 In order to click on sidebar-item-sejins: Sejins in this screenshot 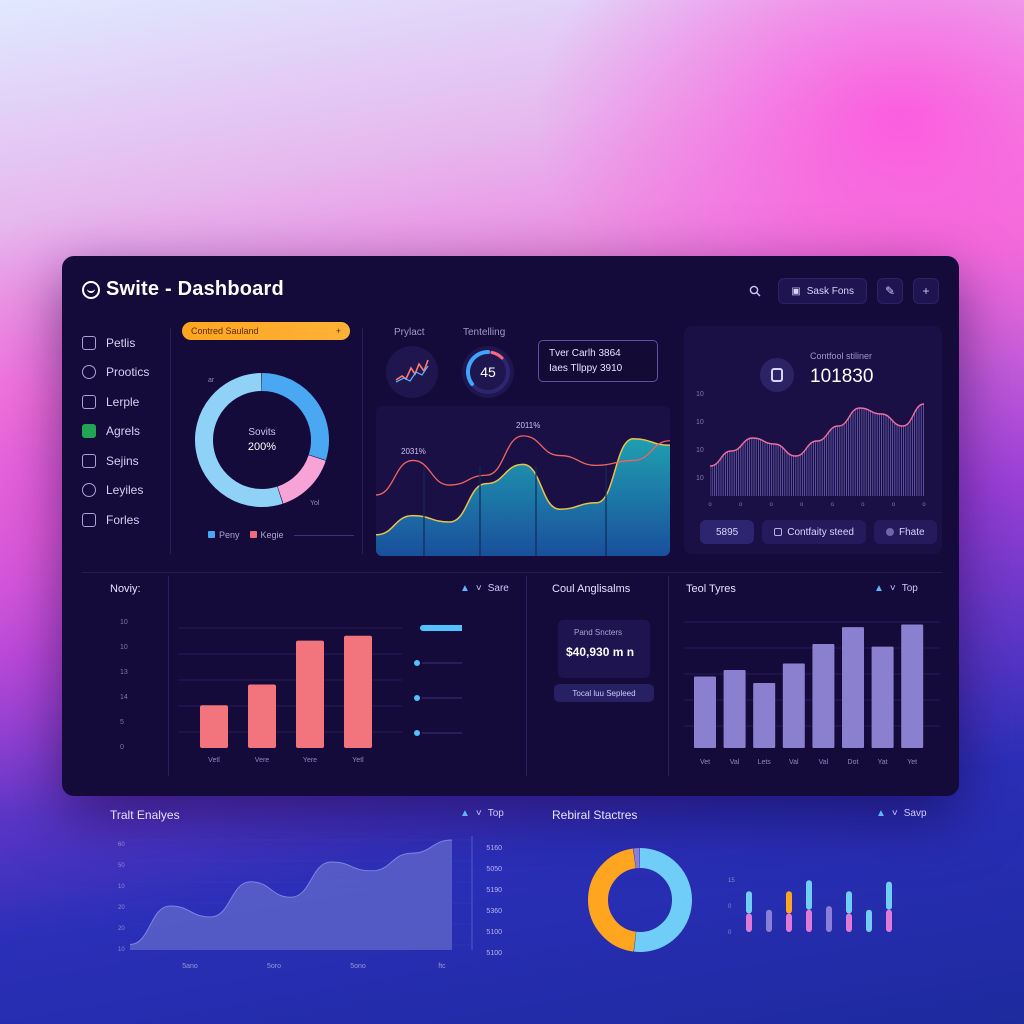, I will do `click(125, 461)`.